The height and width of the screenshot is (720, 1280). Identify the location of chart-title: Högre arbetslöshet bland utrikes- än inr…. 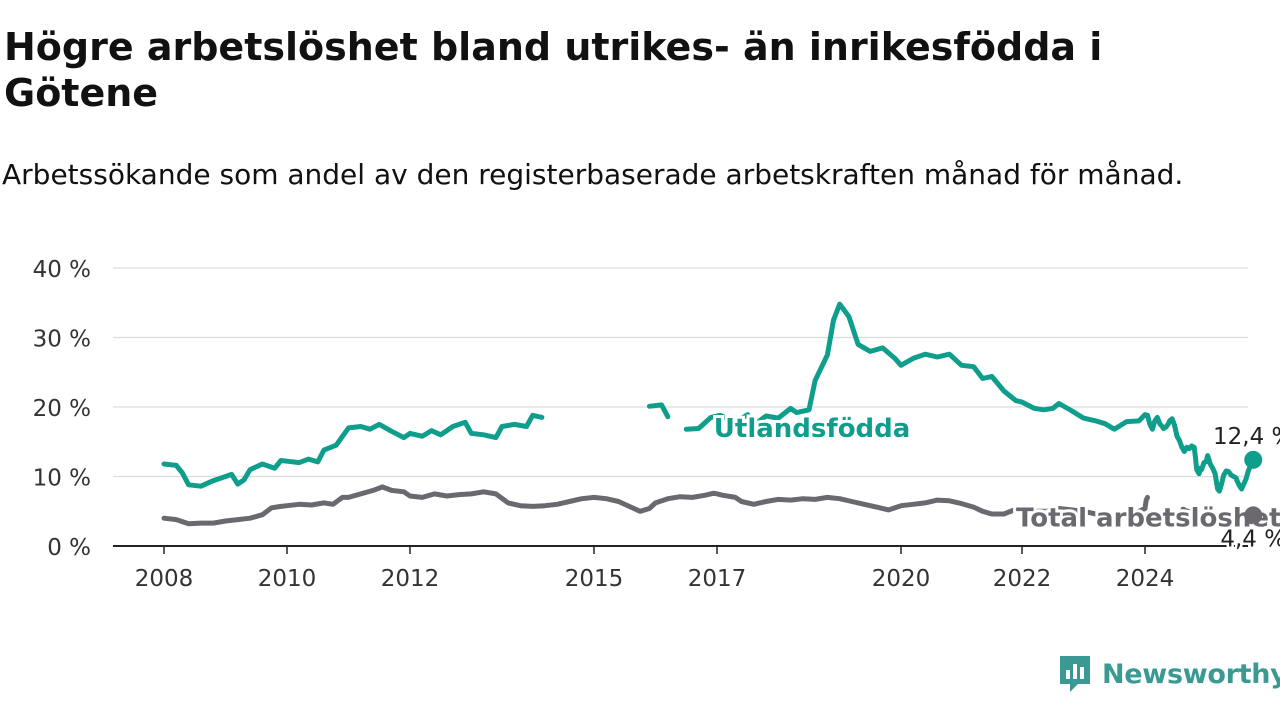
(553, 70).